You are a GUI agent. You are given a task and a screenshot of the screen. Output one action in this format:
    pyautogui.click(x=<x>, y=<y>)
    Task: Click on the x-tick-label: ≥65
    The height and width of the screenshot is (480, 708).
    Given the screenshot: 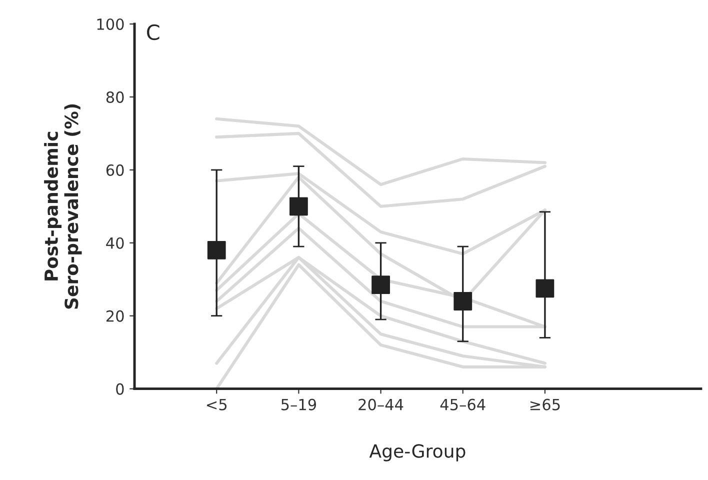 What is the action you would take?
    pyautogui.click(x=545, y=404)
    